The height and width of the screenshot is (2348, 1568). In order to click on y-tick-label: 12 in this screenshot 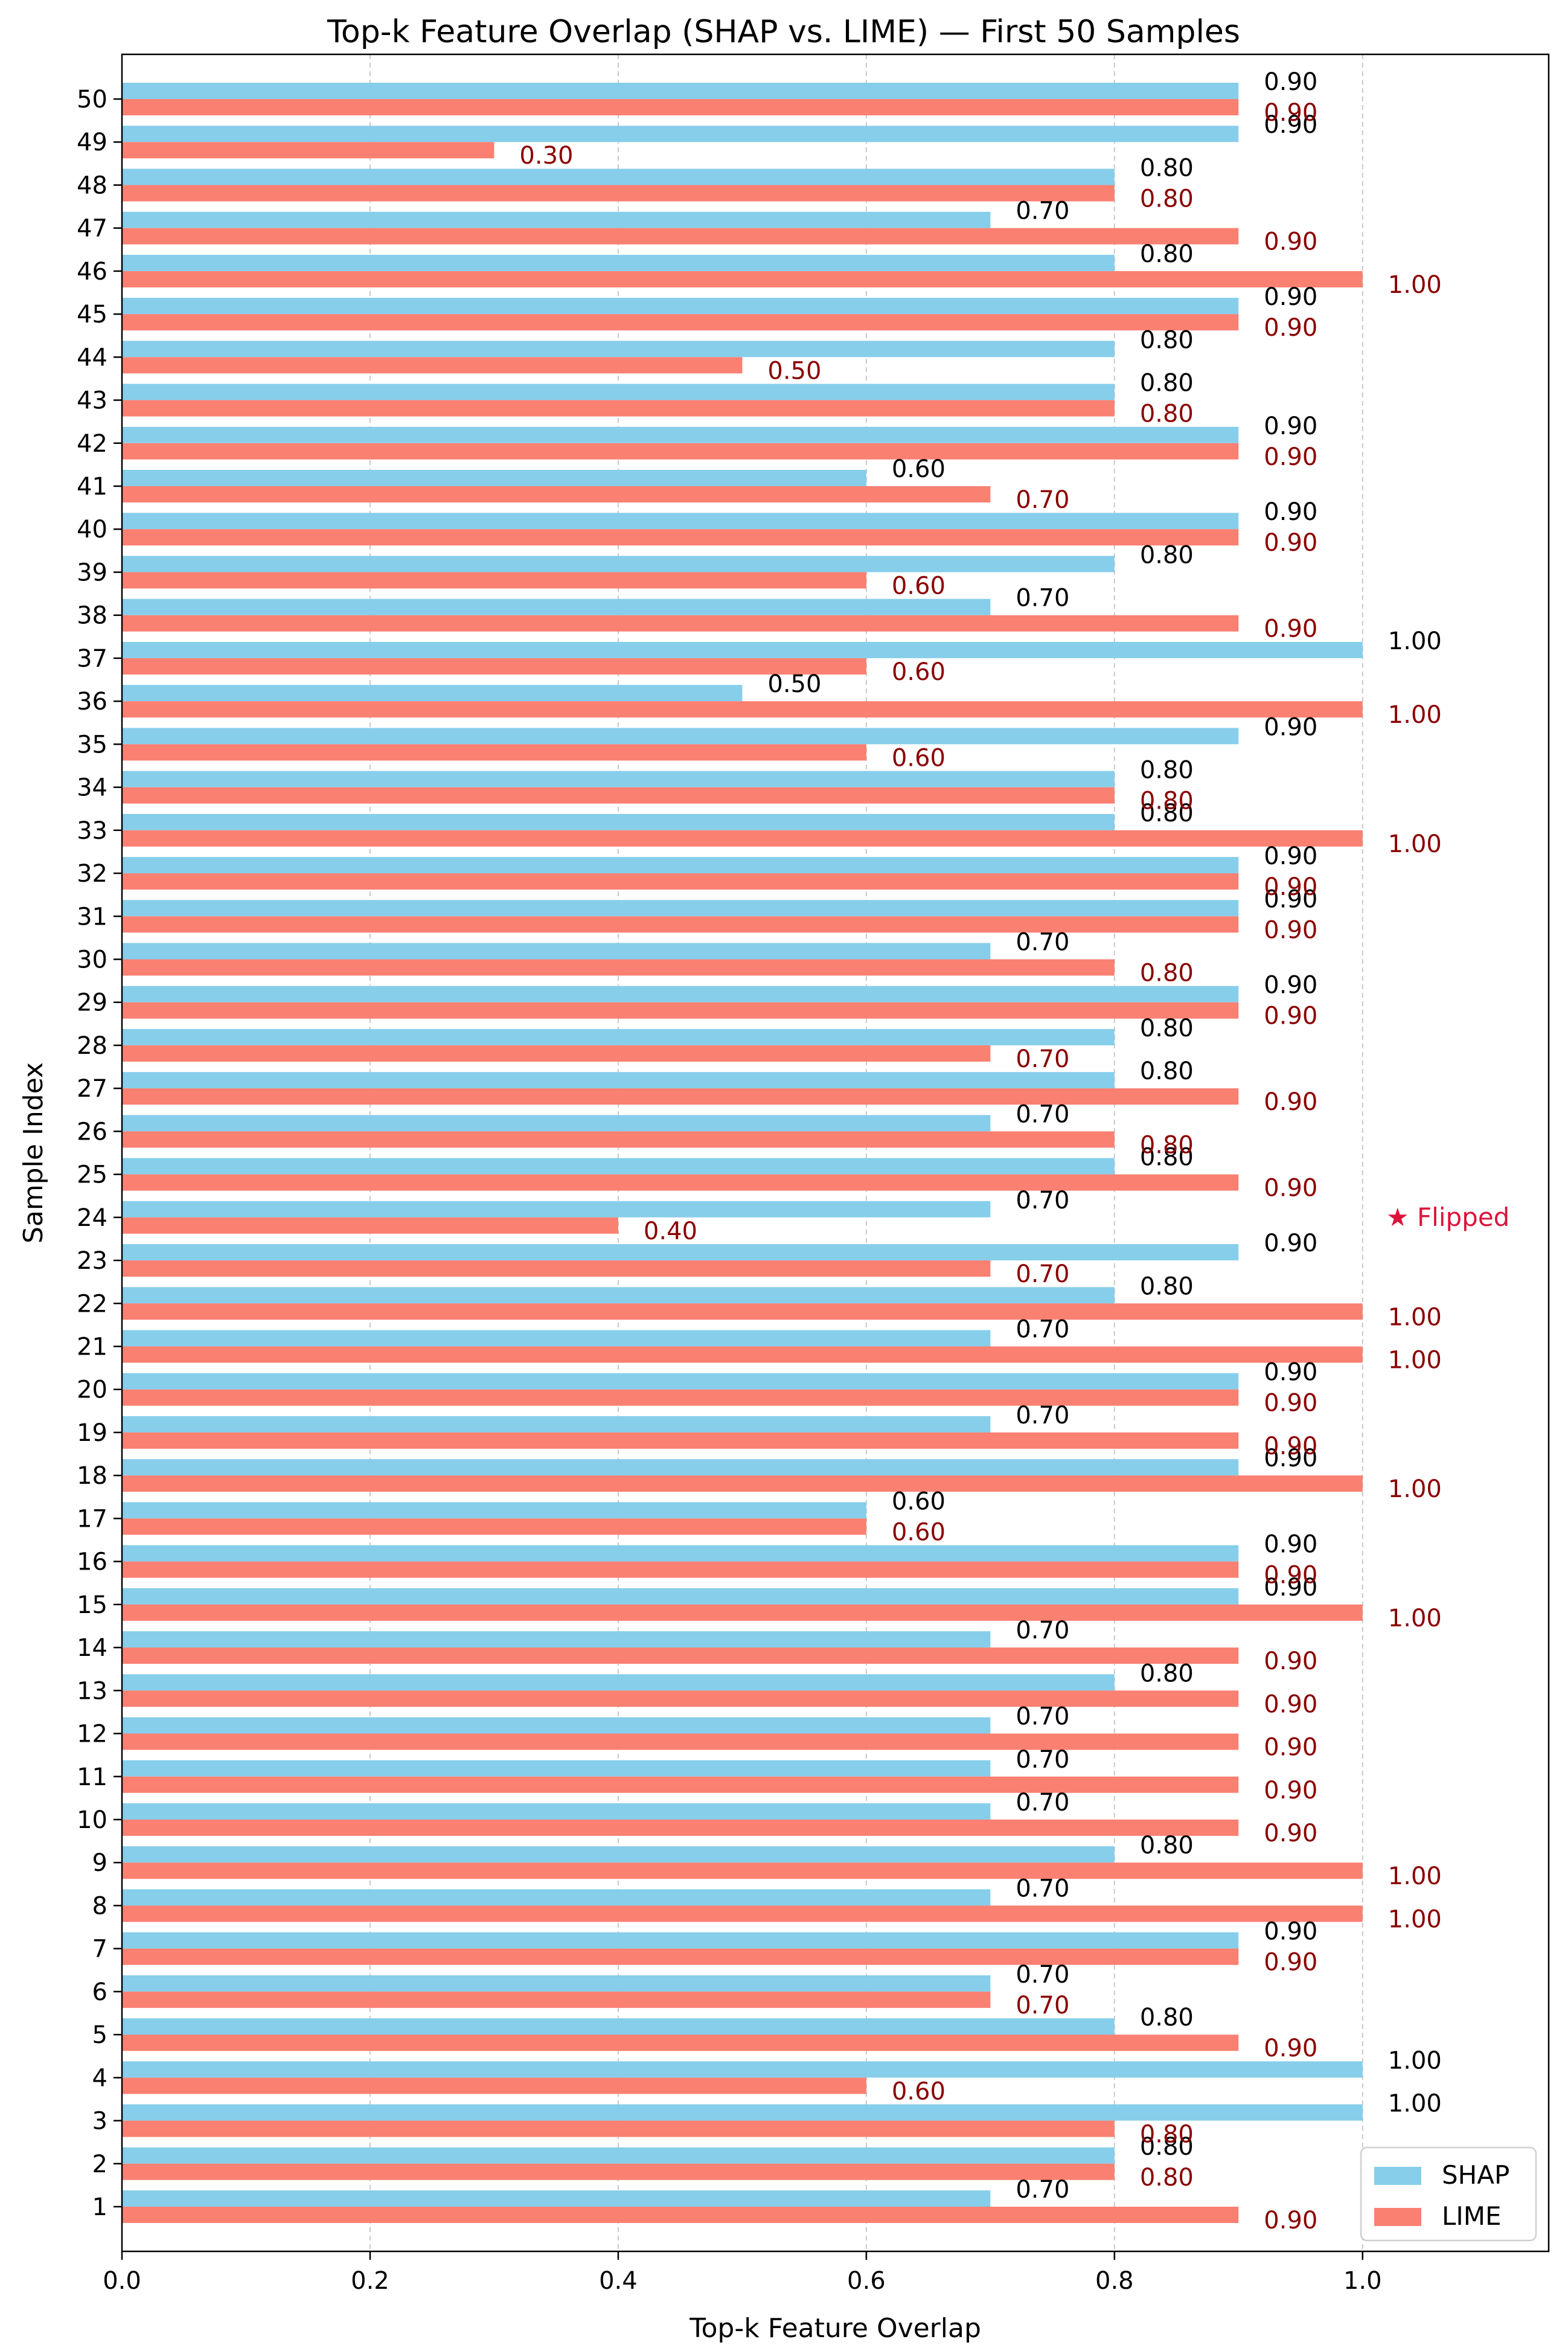, I will do `click(92, 1734)`.